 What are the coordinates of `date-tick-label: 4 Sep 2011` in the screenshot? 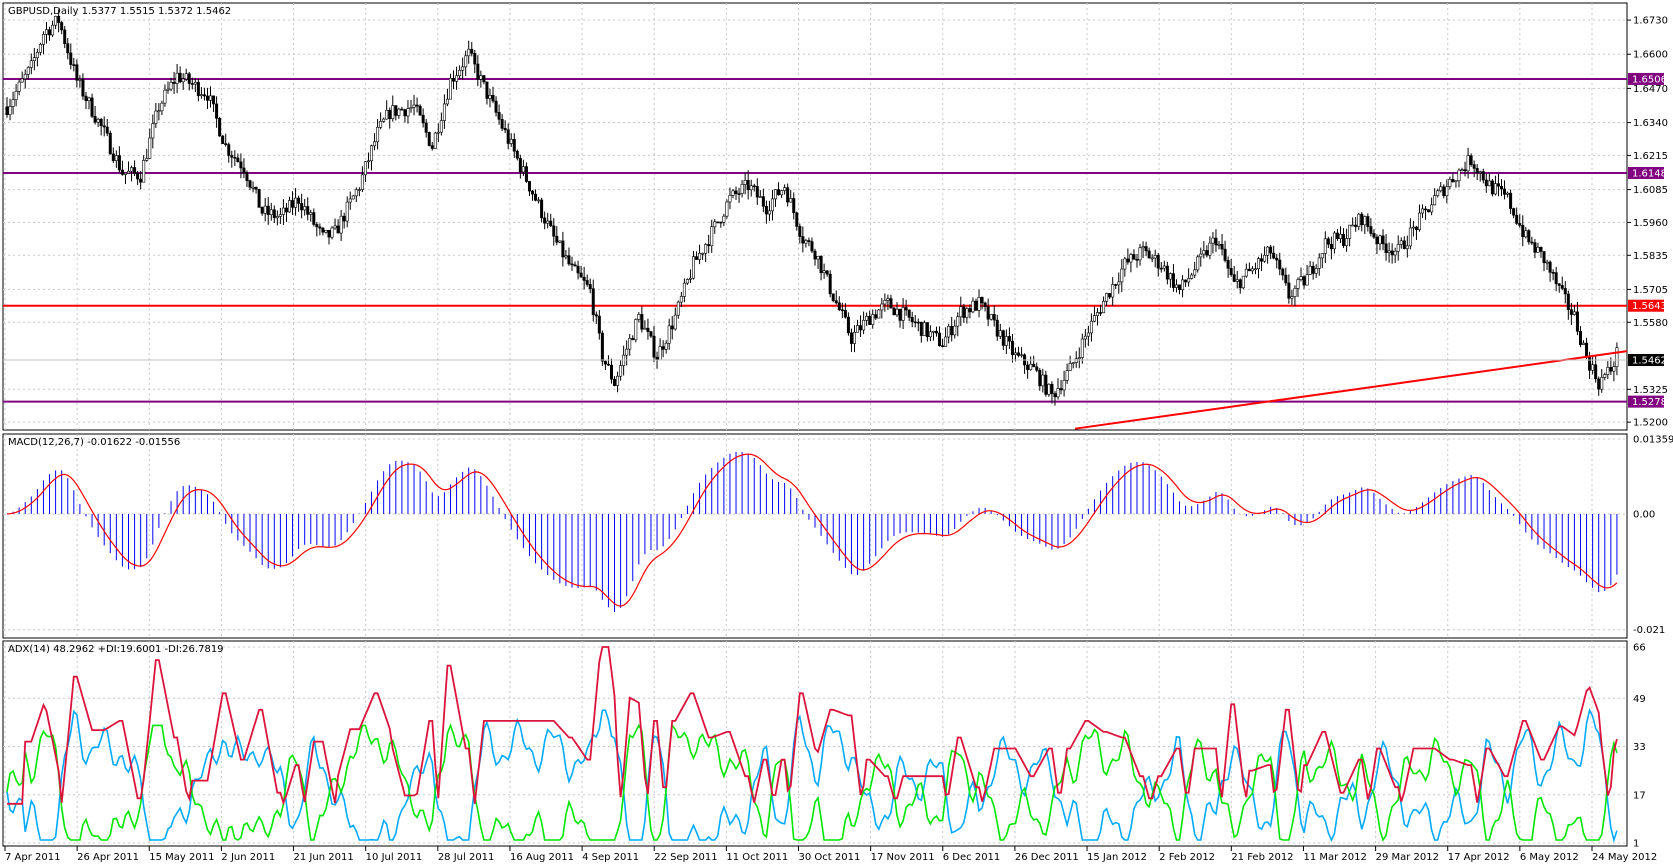 It's located at (610, 857).